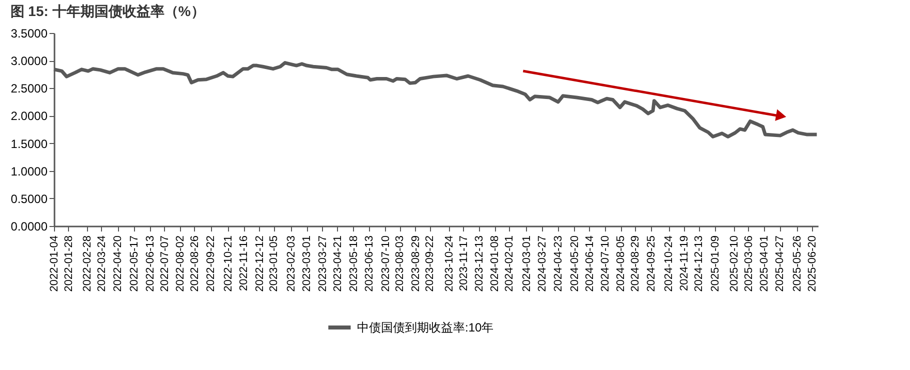  What do you see at coordinates (29, 116) in the screenshot?
I see `y-tick-label: 2.0000` at bounding box center [29, 116].